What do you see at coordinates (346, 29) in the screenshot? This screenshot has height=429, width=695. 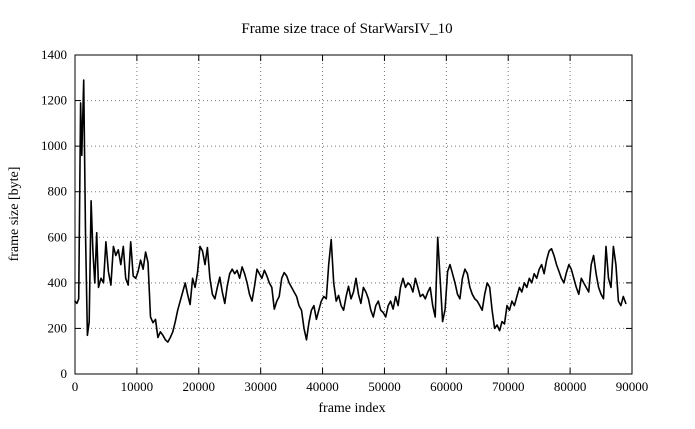 I see `chart-title: Frame size trace of StarWarsIV_10` at bounding box center [346, 29].